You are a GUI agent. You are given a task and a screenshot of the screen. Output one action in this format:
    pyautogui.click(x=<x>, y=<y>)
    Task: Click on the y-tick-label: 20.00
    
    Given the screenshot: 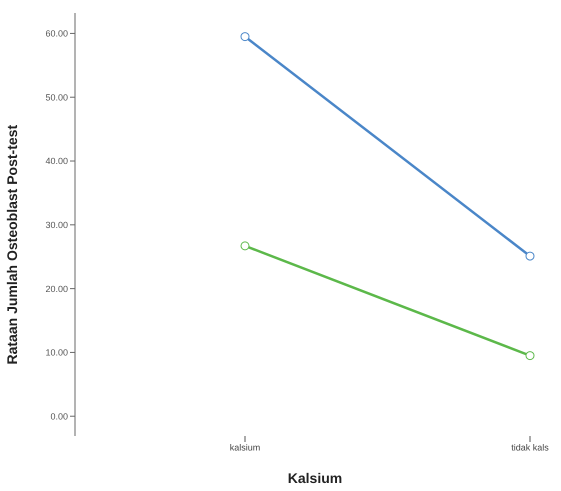 What is the action you would take?
    pyautogui.click(x=56, y=289)
    